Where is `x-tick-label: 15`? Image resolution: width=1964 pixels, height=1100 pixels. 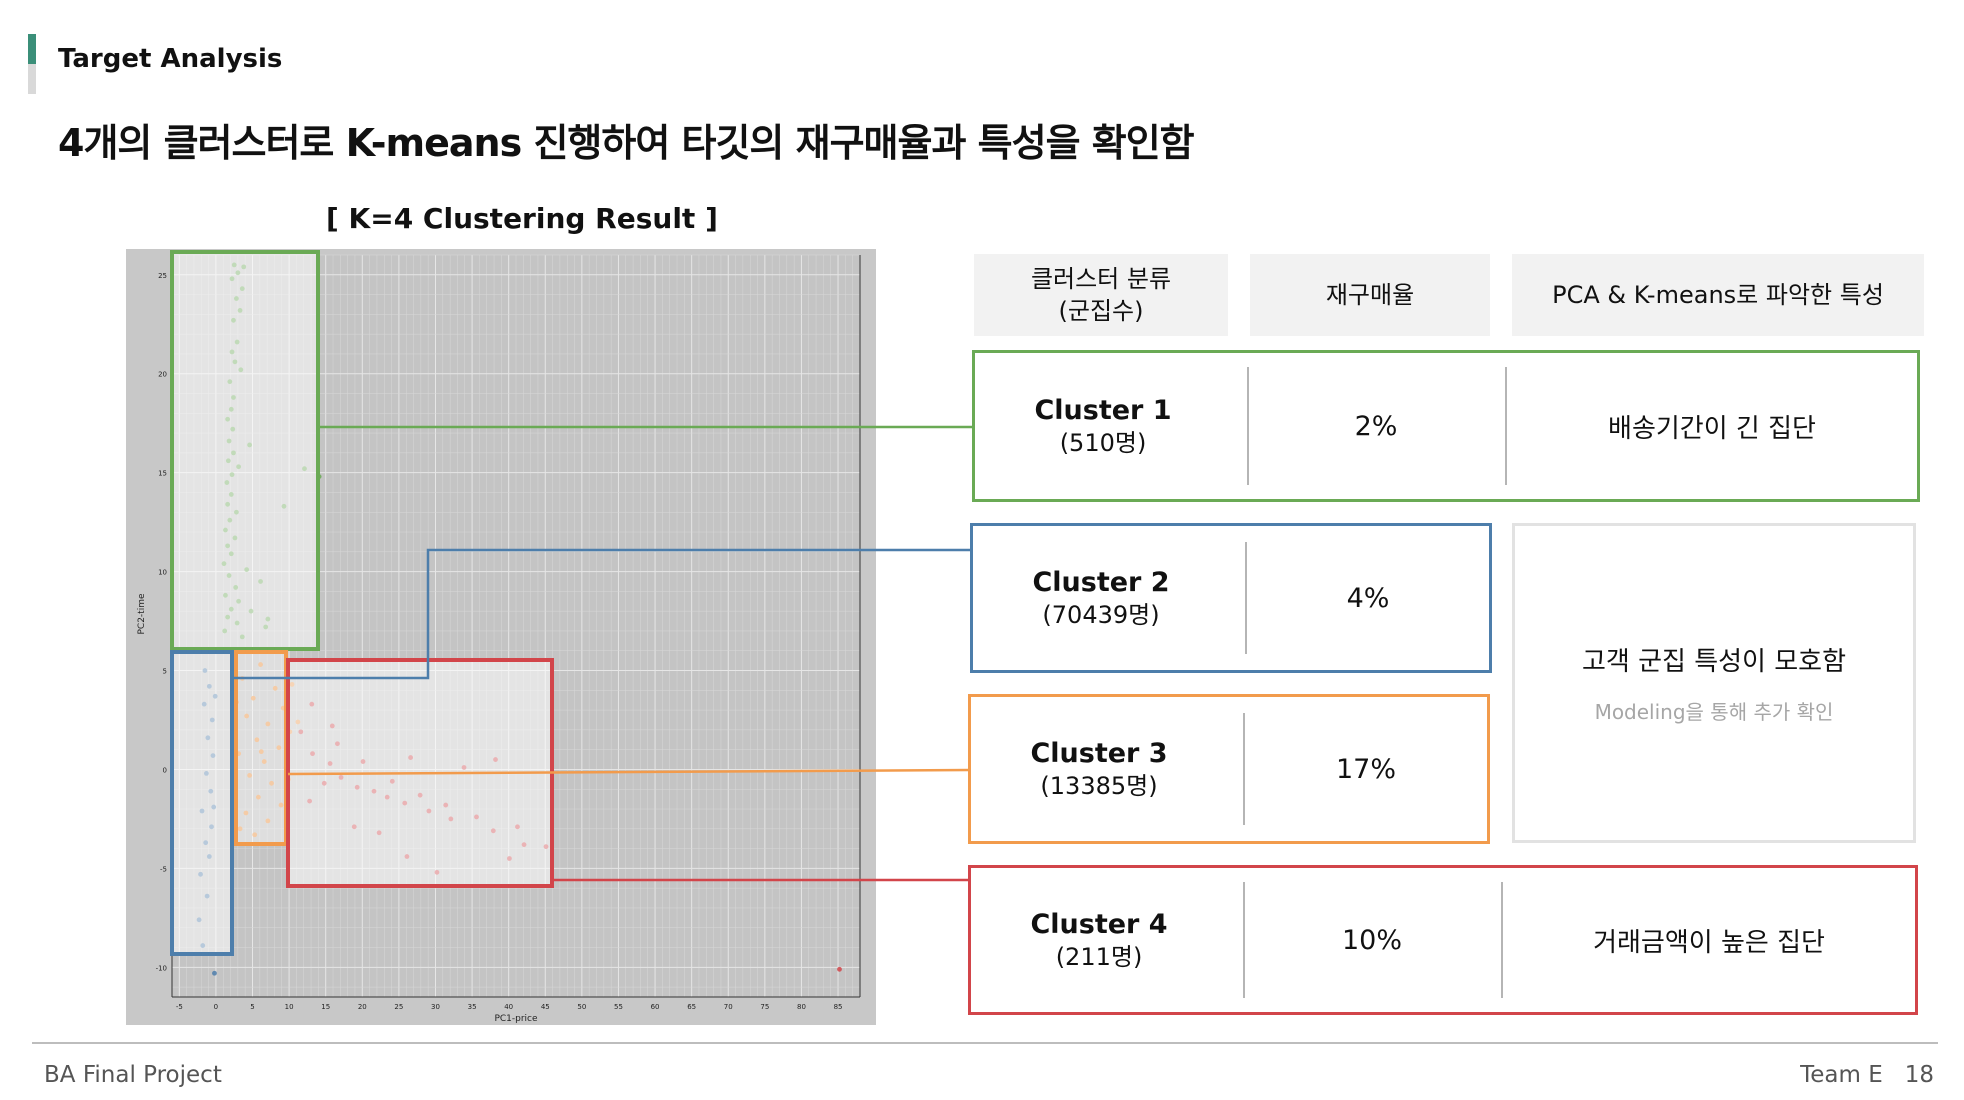 x-tick-label: 15 is located at coordinates (325, 1007).